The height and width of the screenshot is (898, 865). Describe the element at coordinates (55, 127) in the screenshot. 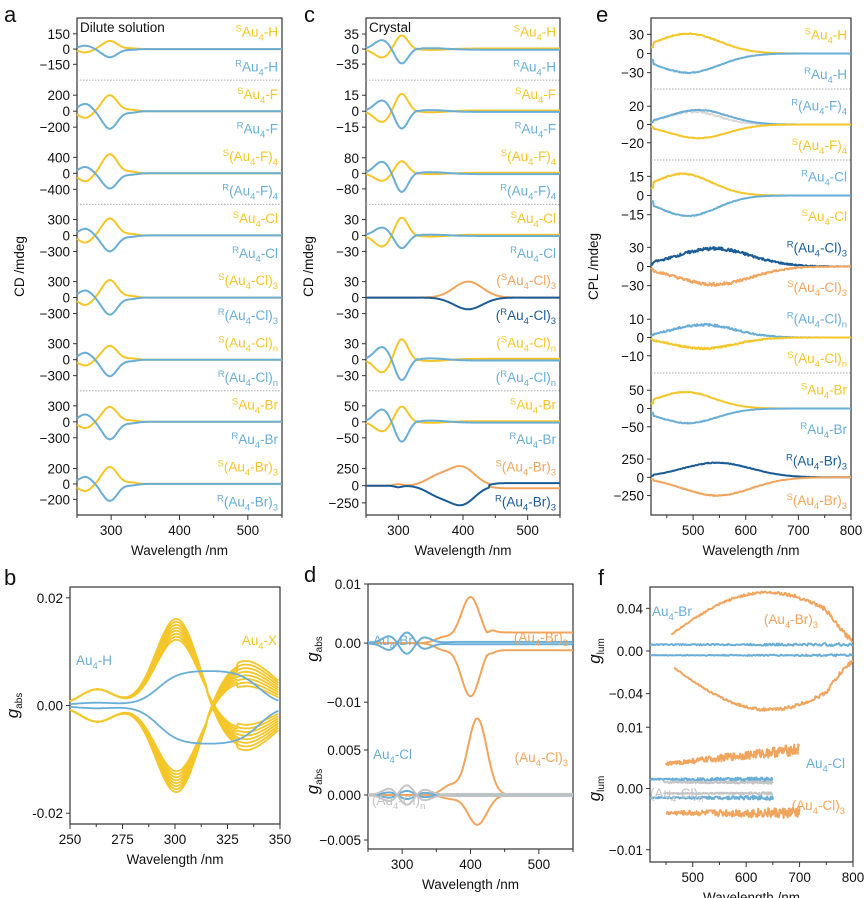

I see `y-tick-label: −200` at that location.